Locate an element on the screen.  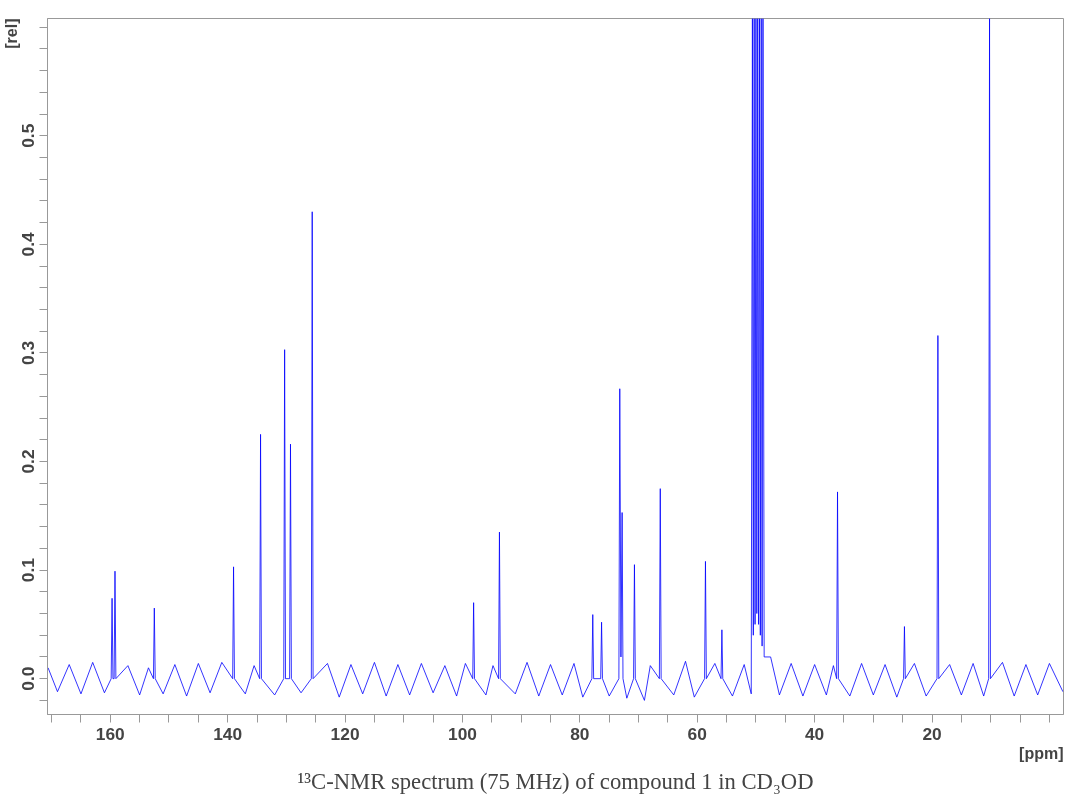
x-tick-label: 40 is located at coordinates (815, 733).